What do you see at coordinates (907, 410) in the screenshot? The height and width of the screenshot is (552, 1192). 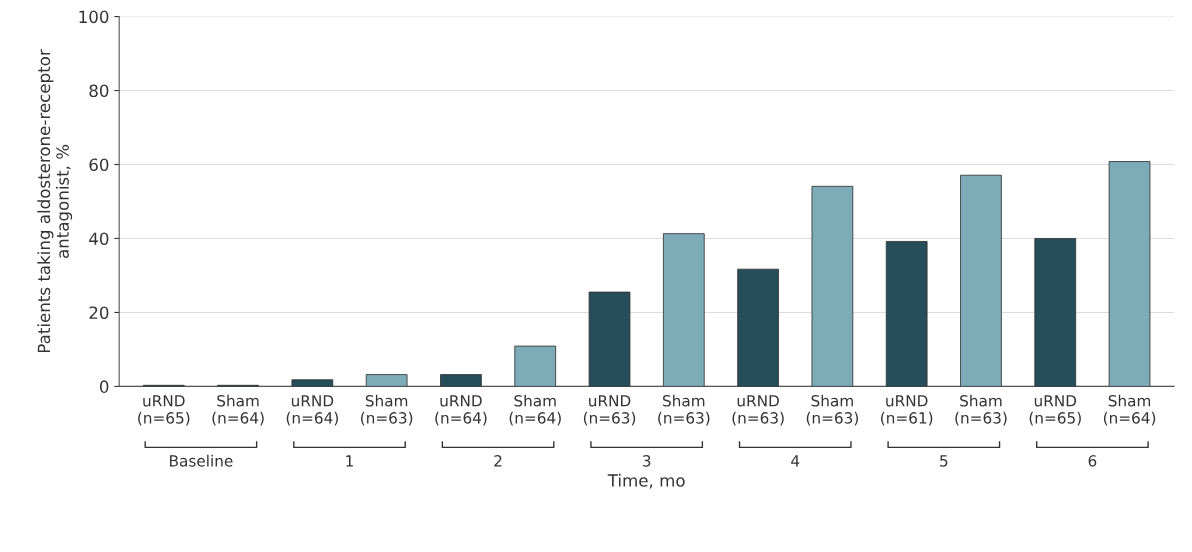 I see `x-tick-label: uRND (n=61)` at bounding box center [907, 410].